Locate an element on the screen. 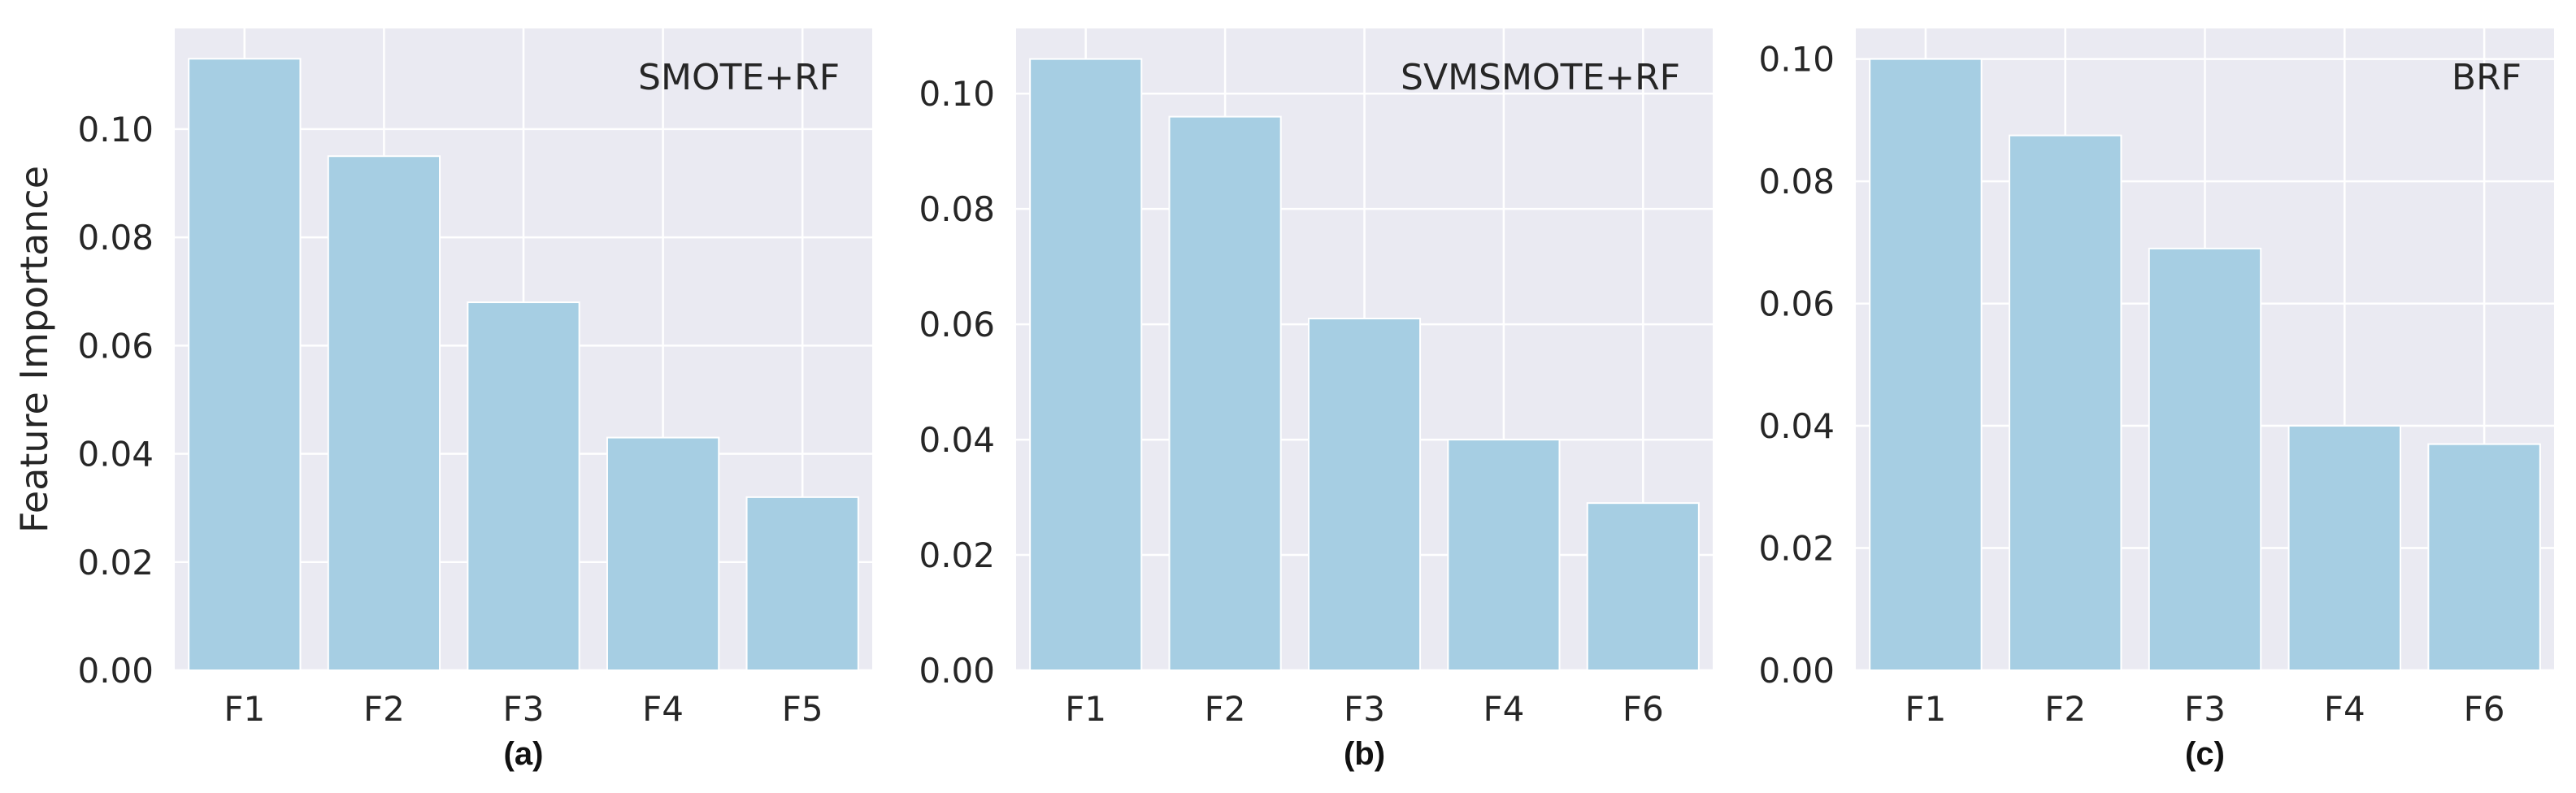  subplot-label: (a) is located at coordinates (524, 754).